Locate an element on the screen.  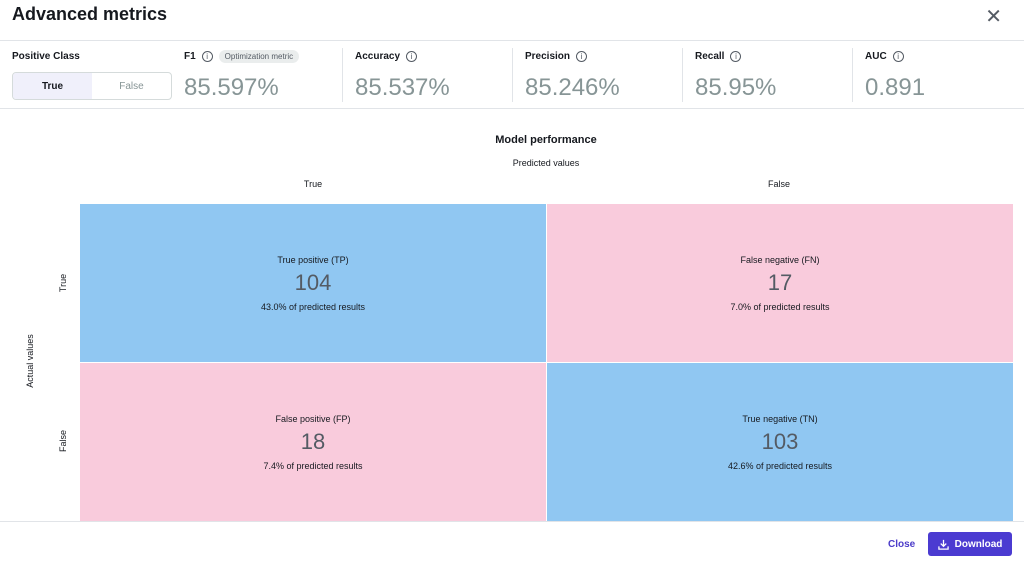
positive-class-true: True is located at coordinates (52, 86).